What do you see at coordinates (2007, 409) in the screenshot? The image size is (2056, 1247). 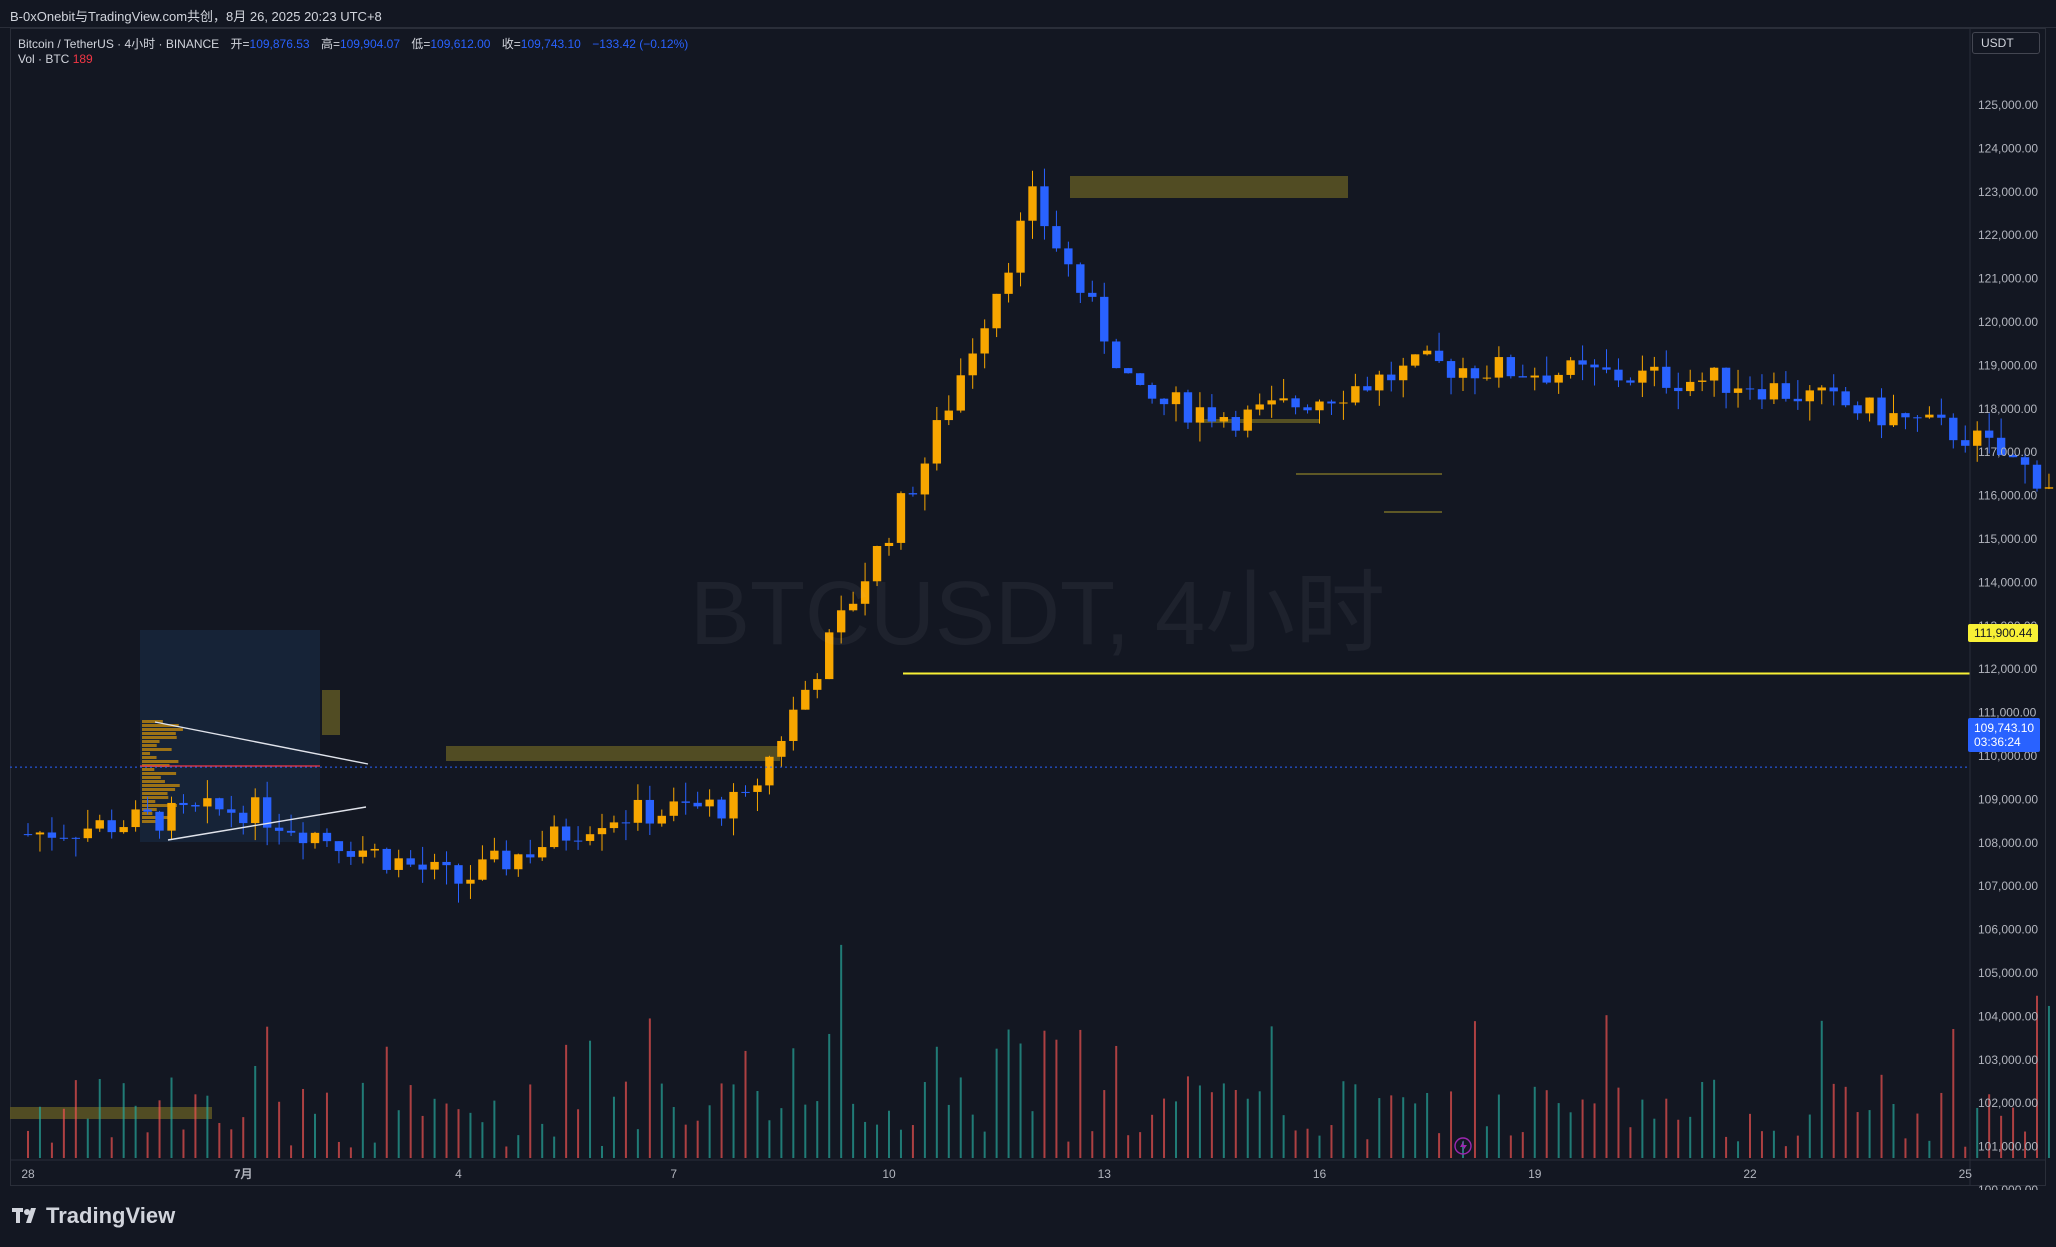 I see `price-axis-label: 118,000.00` at bounding box center [2007, 409].